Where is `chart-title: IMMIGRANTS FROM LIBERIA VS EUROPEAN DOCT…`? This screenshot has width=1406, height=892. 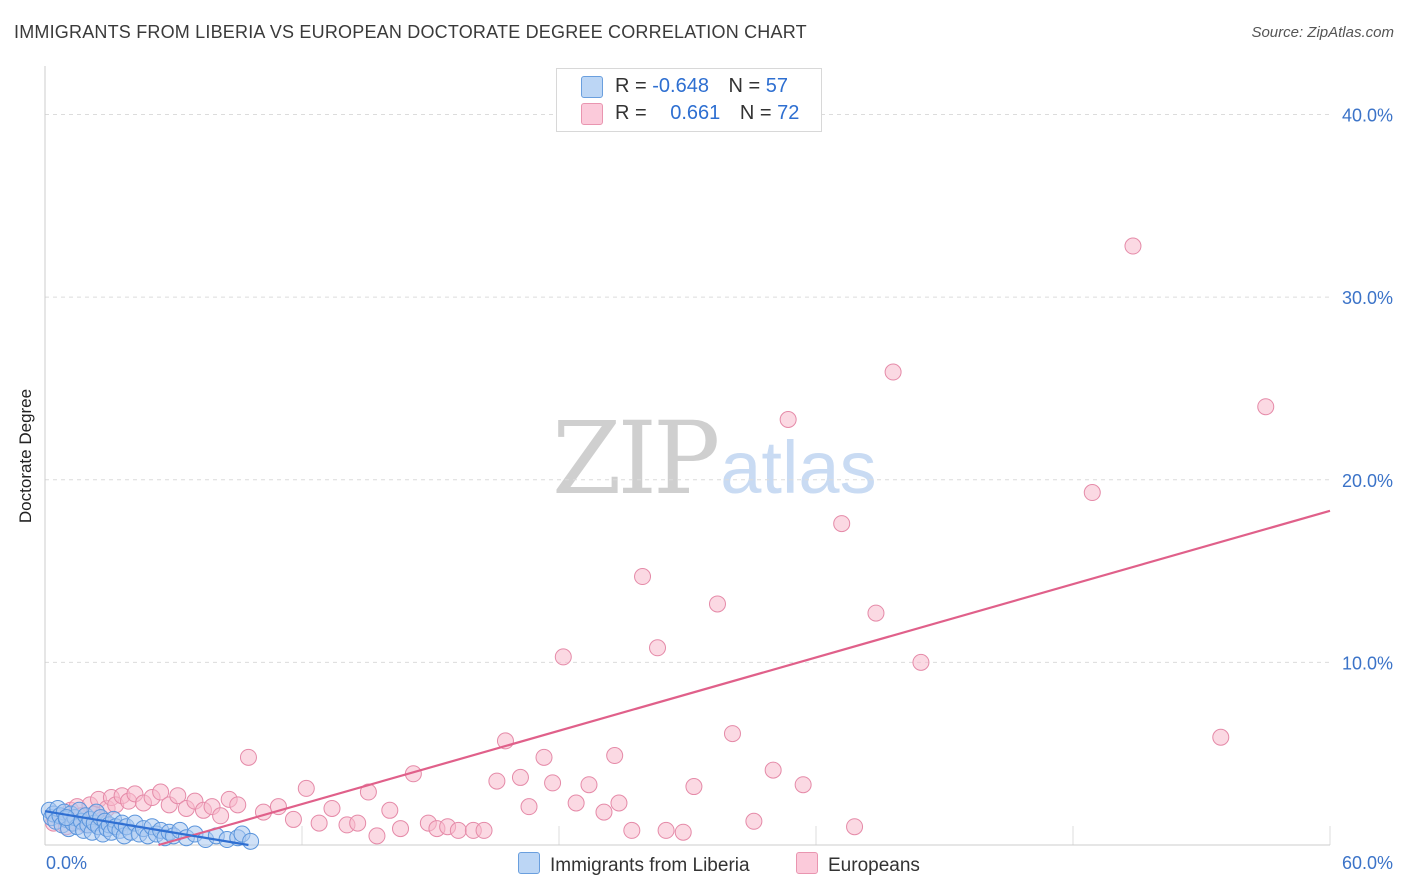
chart-title: IMMIGRANTS FROM LIBERIA VS EUROPEAN DOCT… is located at coordinates (410, 32).